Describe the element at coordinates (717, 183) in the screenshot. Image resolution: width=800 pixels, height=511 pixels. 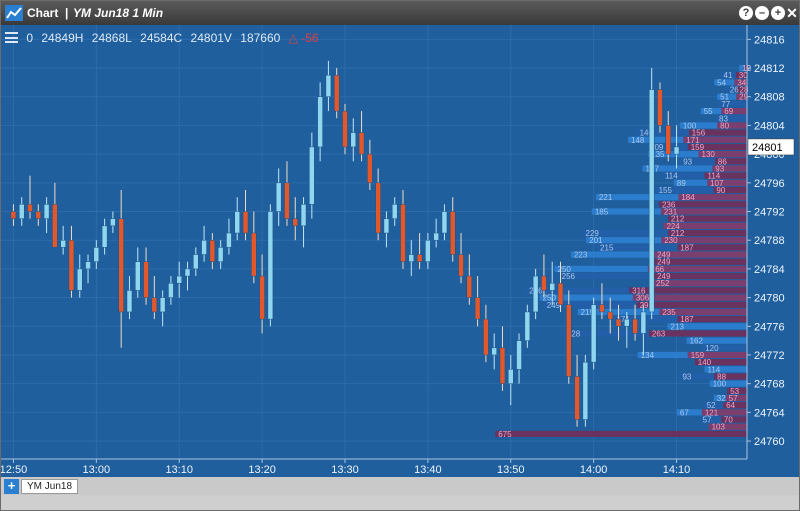
I see `profile-ask-label: 107` at that location.